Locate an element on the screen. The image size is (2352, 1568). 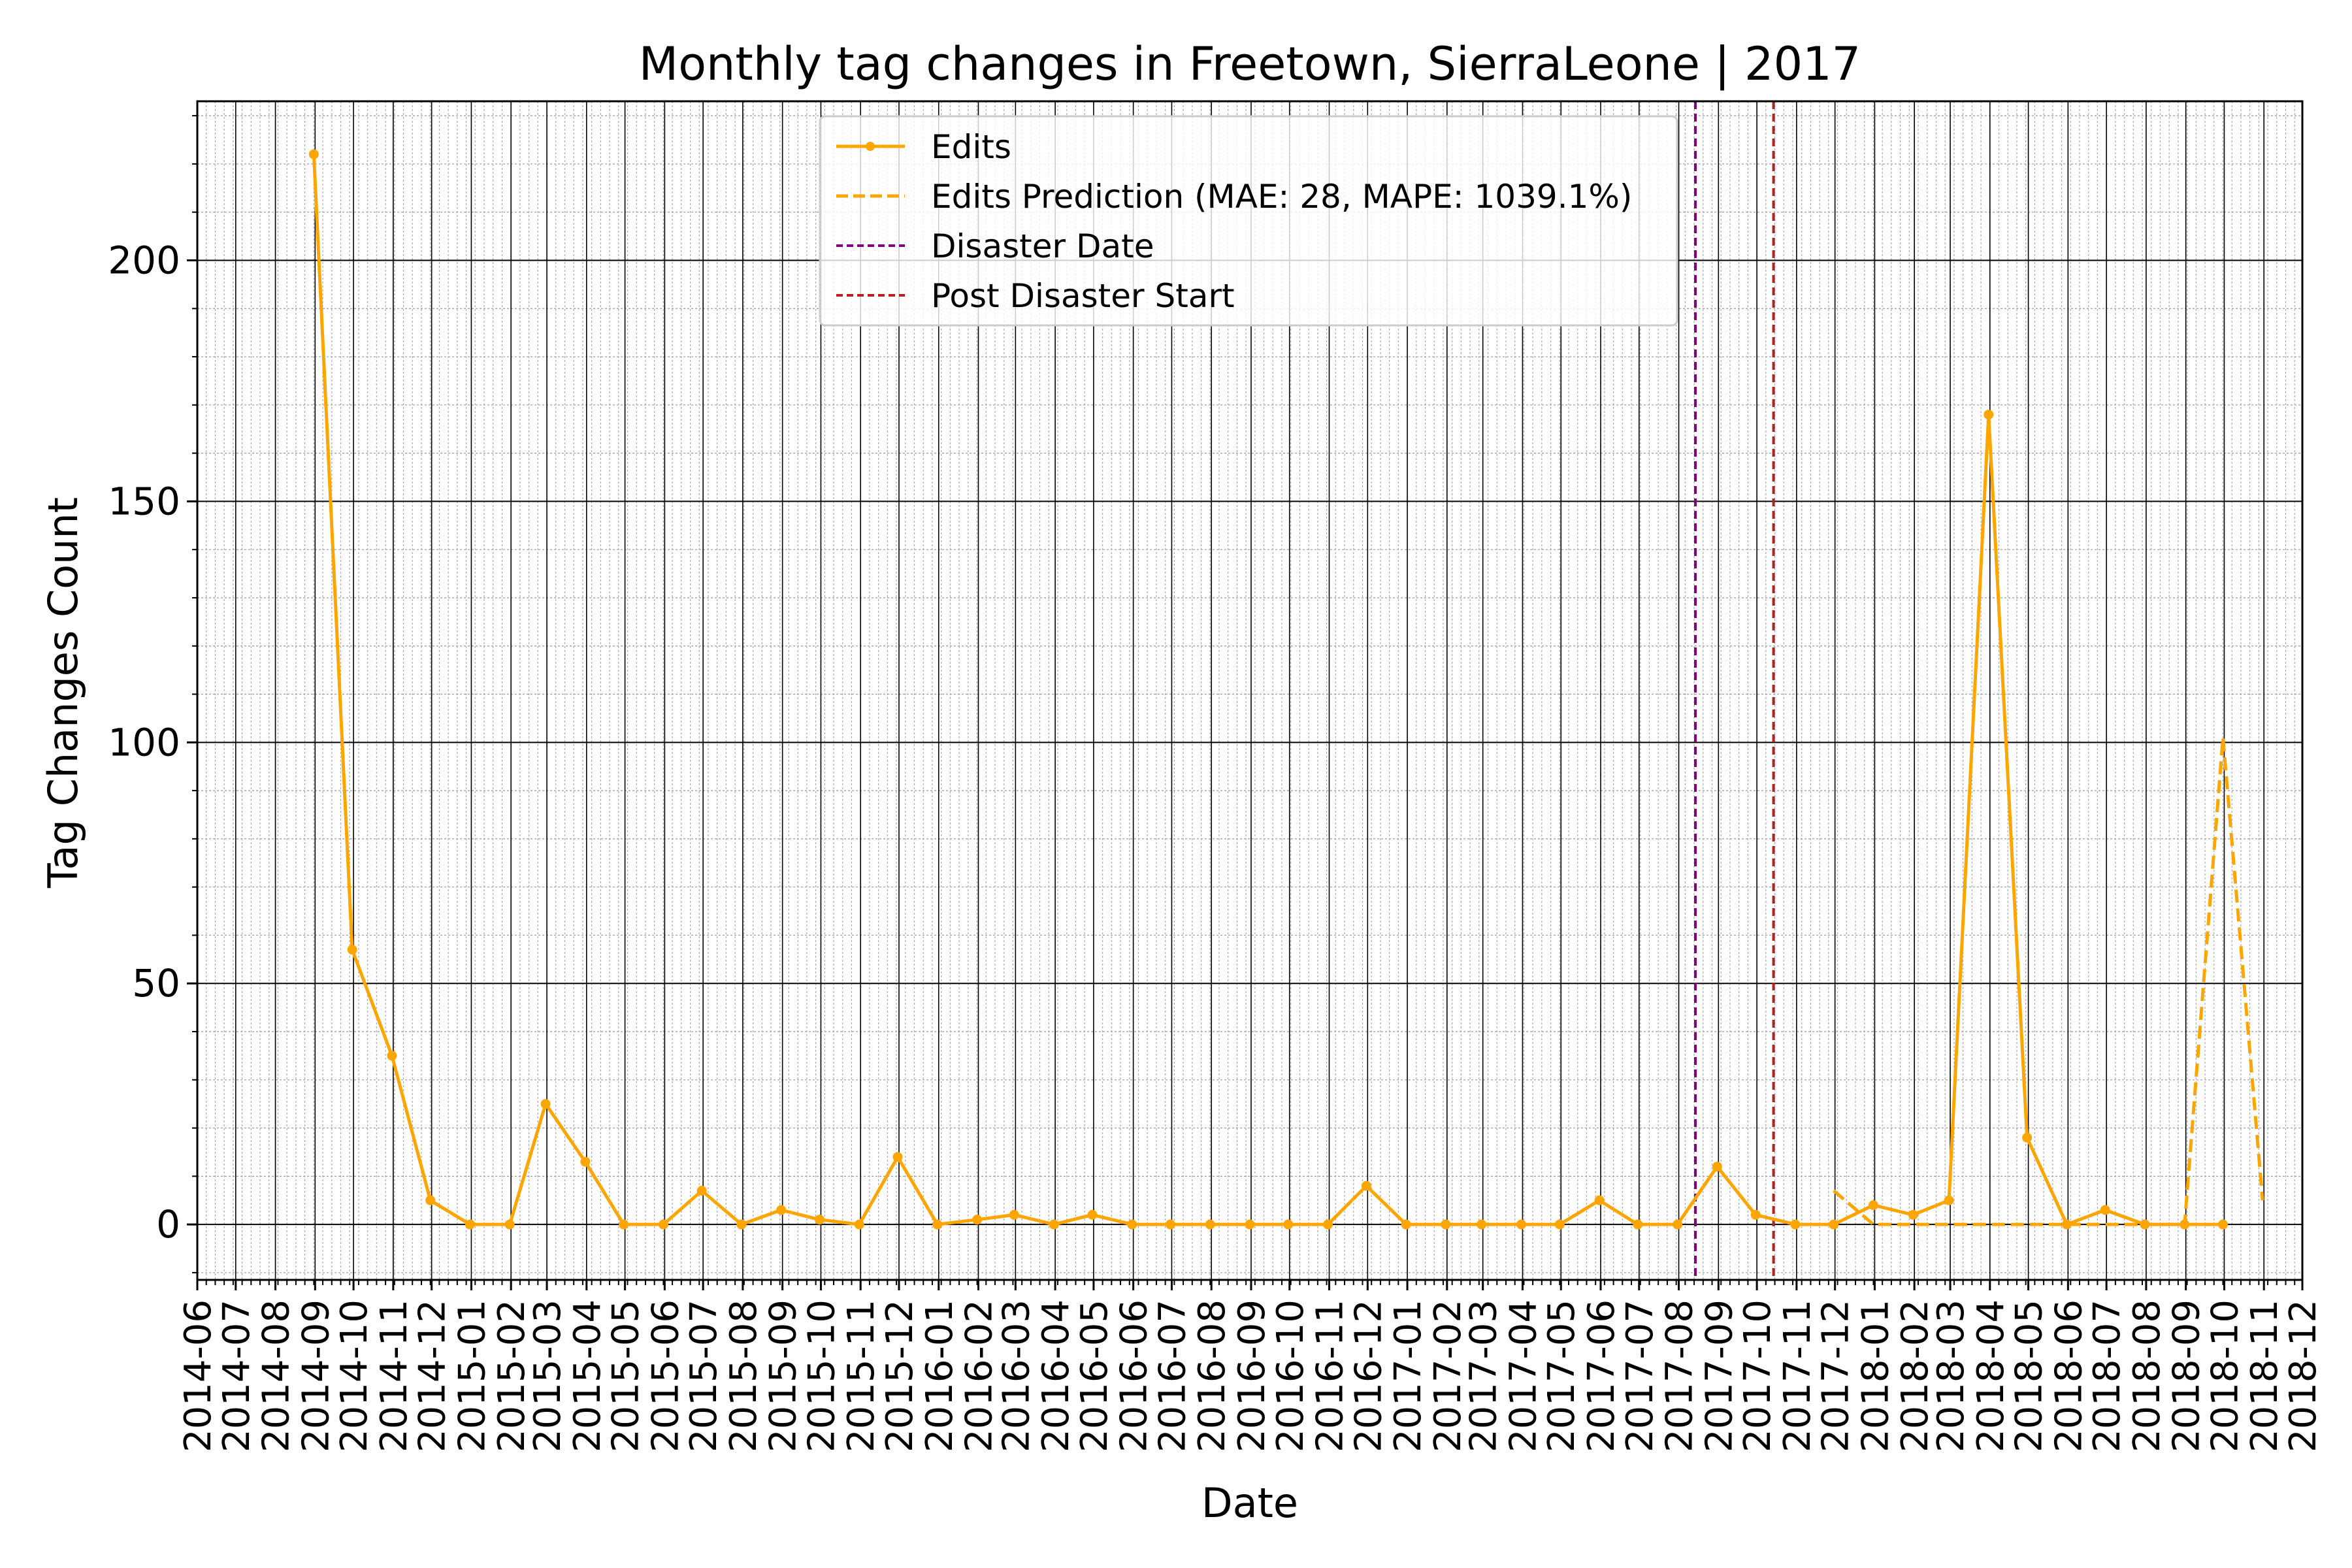
legend-label-disaster-date: Disaster Date is located at coordinates (1042, 246).